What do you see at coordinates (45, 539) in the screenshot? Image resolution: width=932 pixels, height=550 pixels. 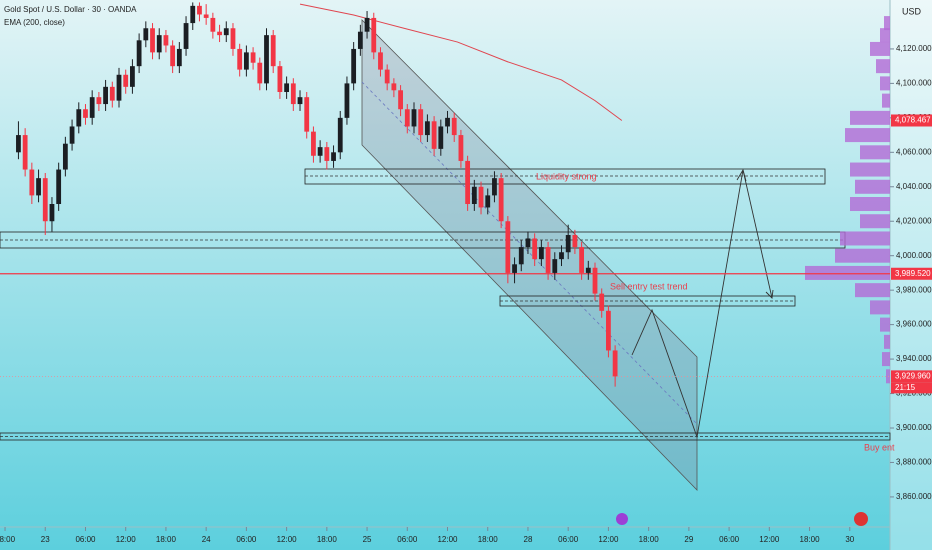 I see `x-tick-label: 23` at bounding box center [45, 539].